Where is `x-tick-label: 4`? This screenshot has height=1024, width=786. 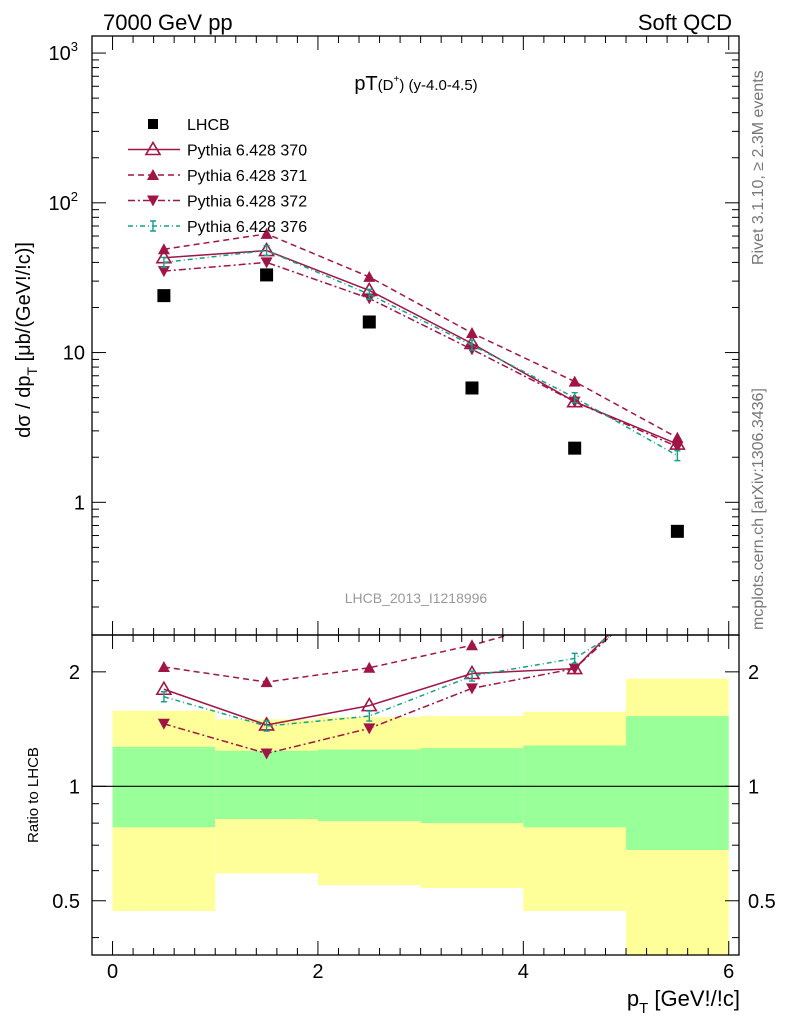 x-tick-label: 4 is located at coordinates (523, 972).